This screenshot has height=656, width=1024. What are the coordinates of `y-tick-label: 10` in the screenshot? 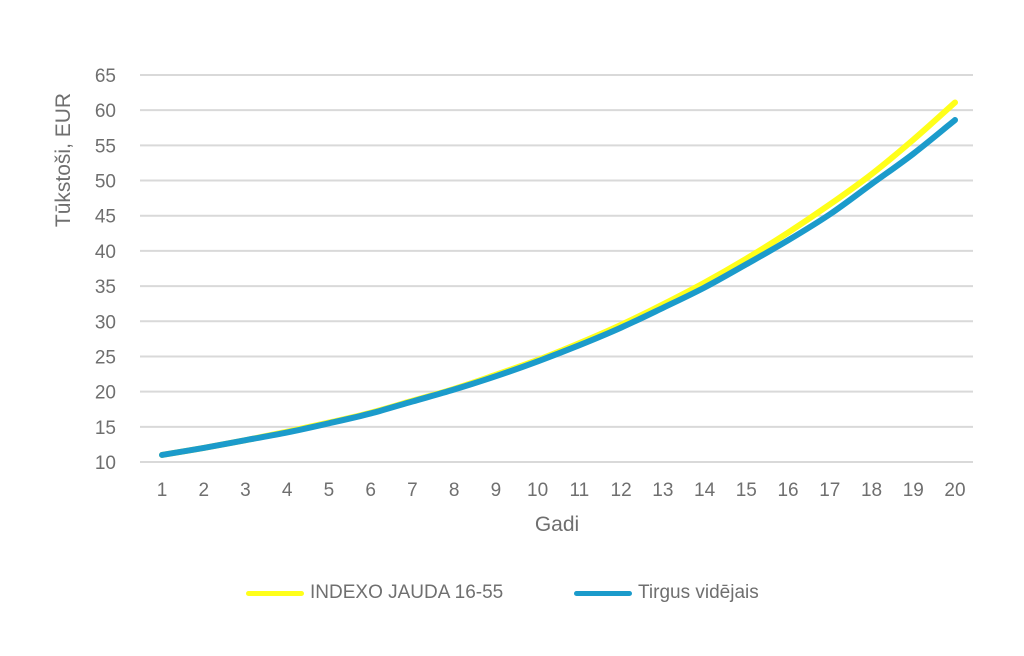 It's located at (105, 463).